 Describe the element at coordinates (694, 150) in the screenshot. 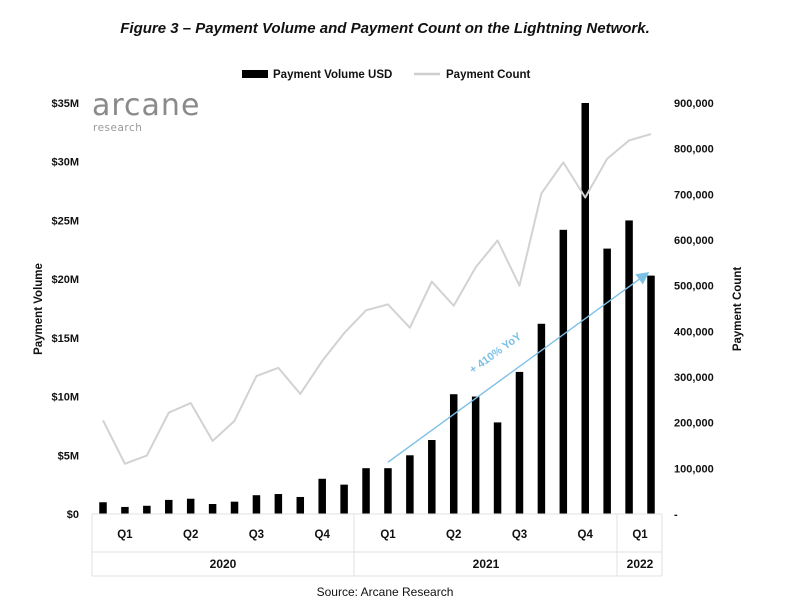

I see `y-tick-right: 800,000` at that location.